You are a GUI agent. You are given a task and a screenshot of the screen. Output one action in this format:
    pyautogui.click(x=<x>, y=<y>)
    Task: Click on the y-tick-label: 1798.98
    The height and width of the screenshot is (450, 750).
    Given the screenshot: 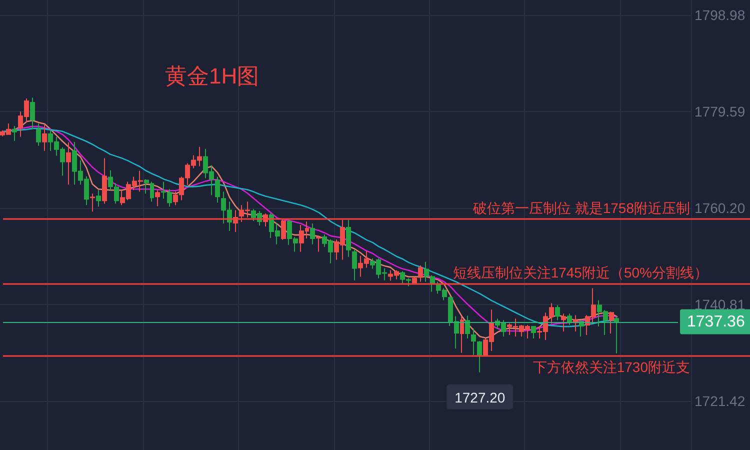 What is the action you would take?
    pyautogui.click(x=720, y=15)
    